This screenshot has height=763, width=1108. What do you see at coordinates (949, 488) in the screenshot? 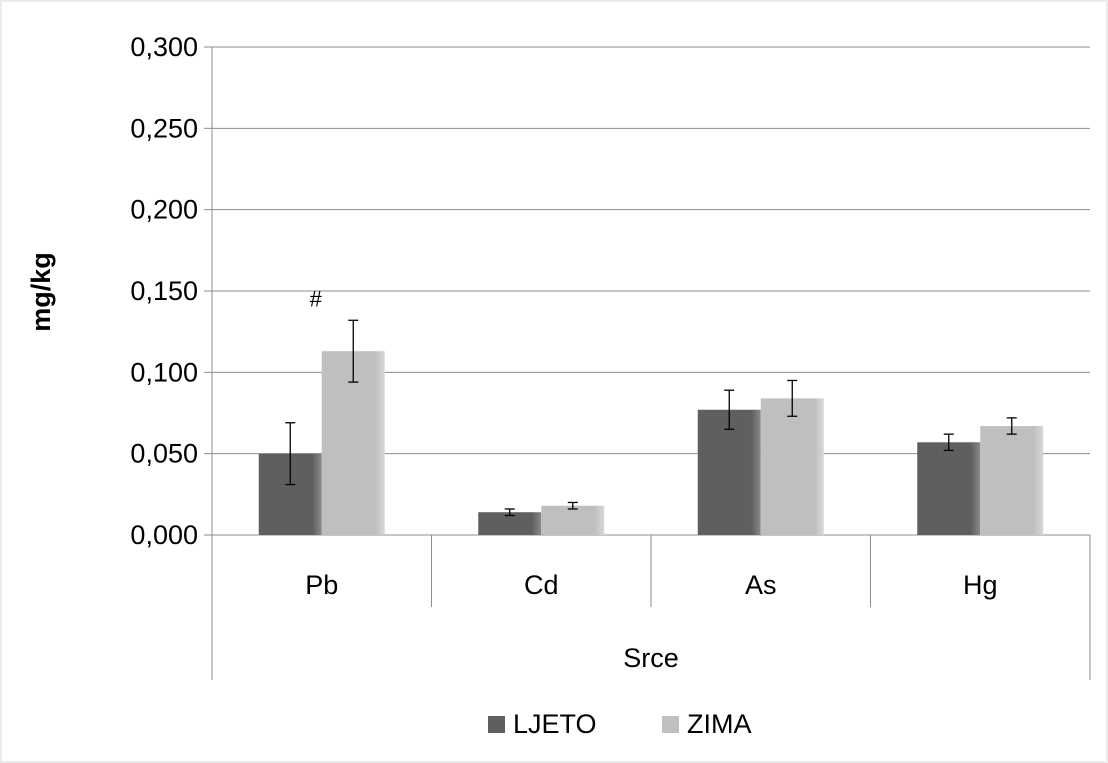
I see `bar-ljeto-hg` at bounding box center [949, 488].